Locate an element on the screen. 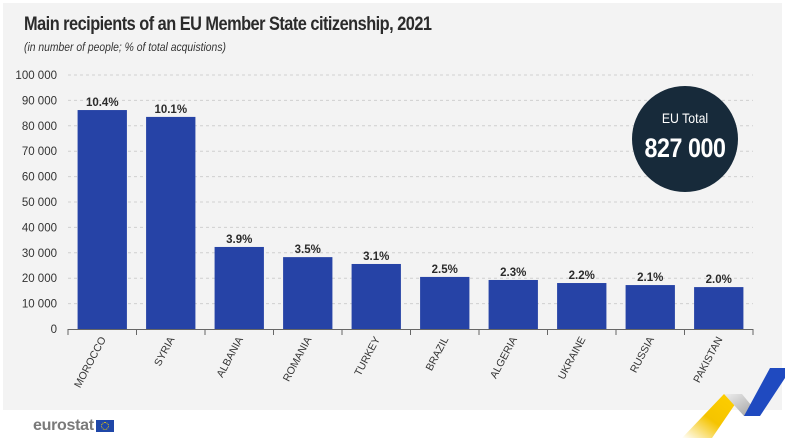 The width and height of the screenshot is (785, 438). x-tick-label: TURKEY is located at coordinates (367, 356).